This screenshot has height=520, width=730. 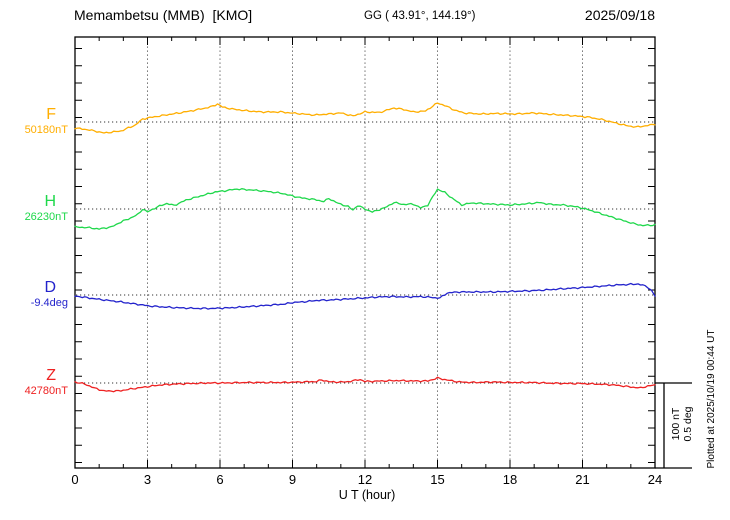 What do you see at coordinates (582, 479) in the screenshot?
I see `x-tick-label-21: 21` at bounding box center [582, 479].